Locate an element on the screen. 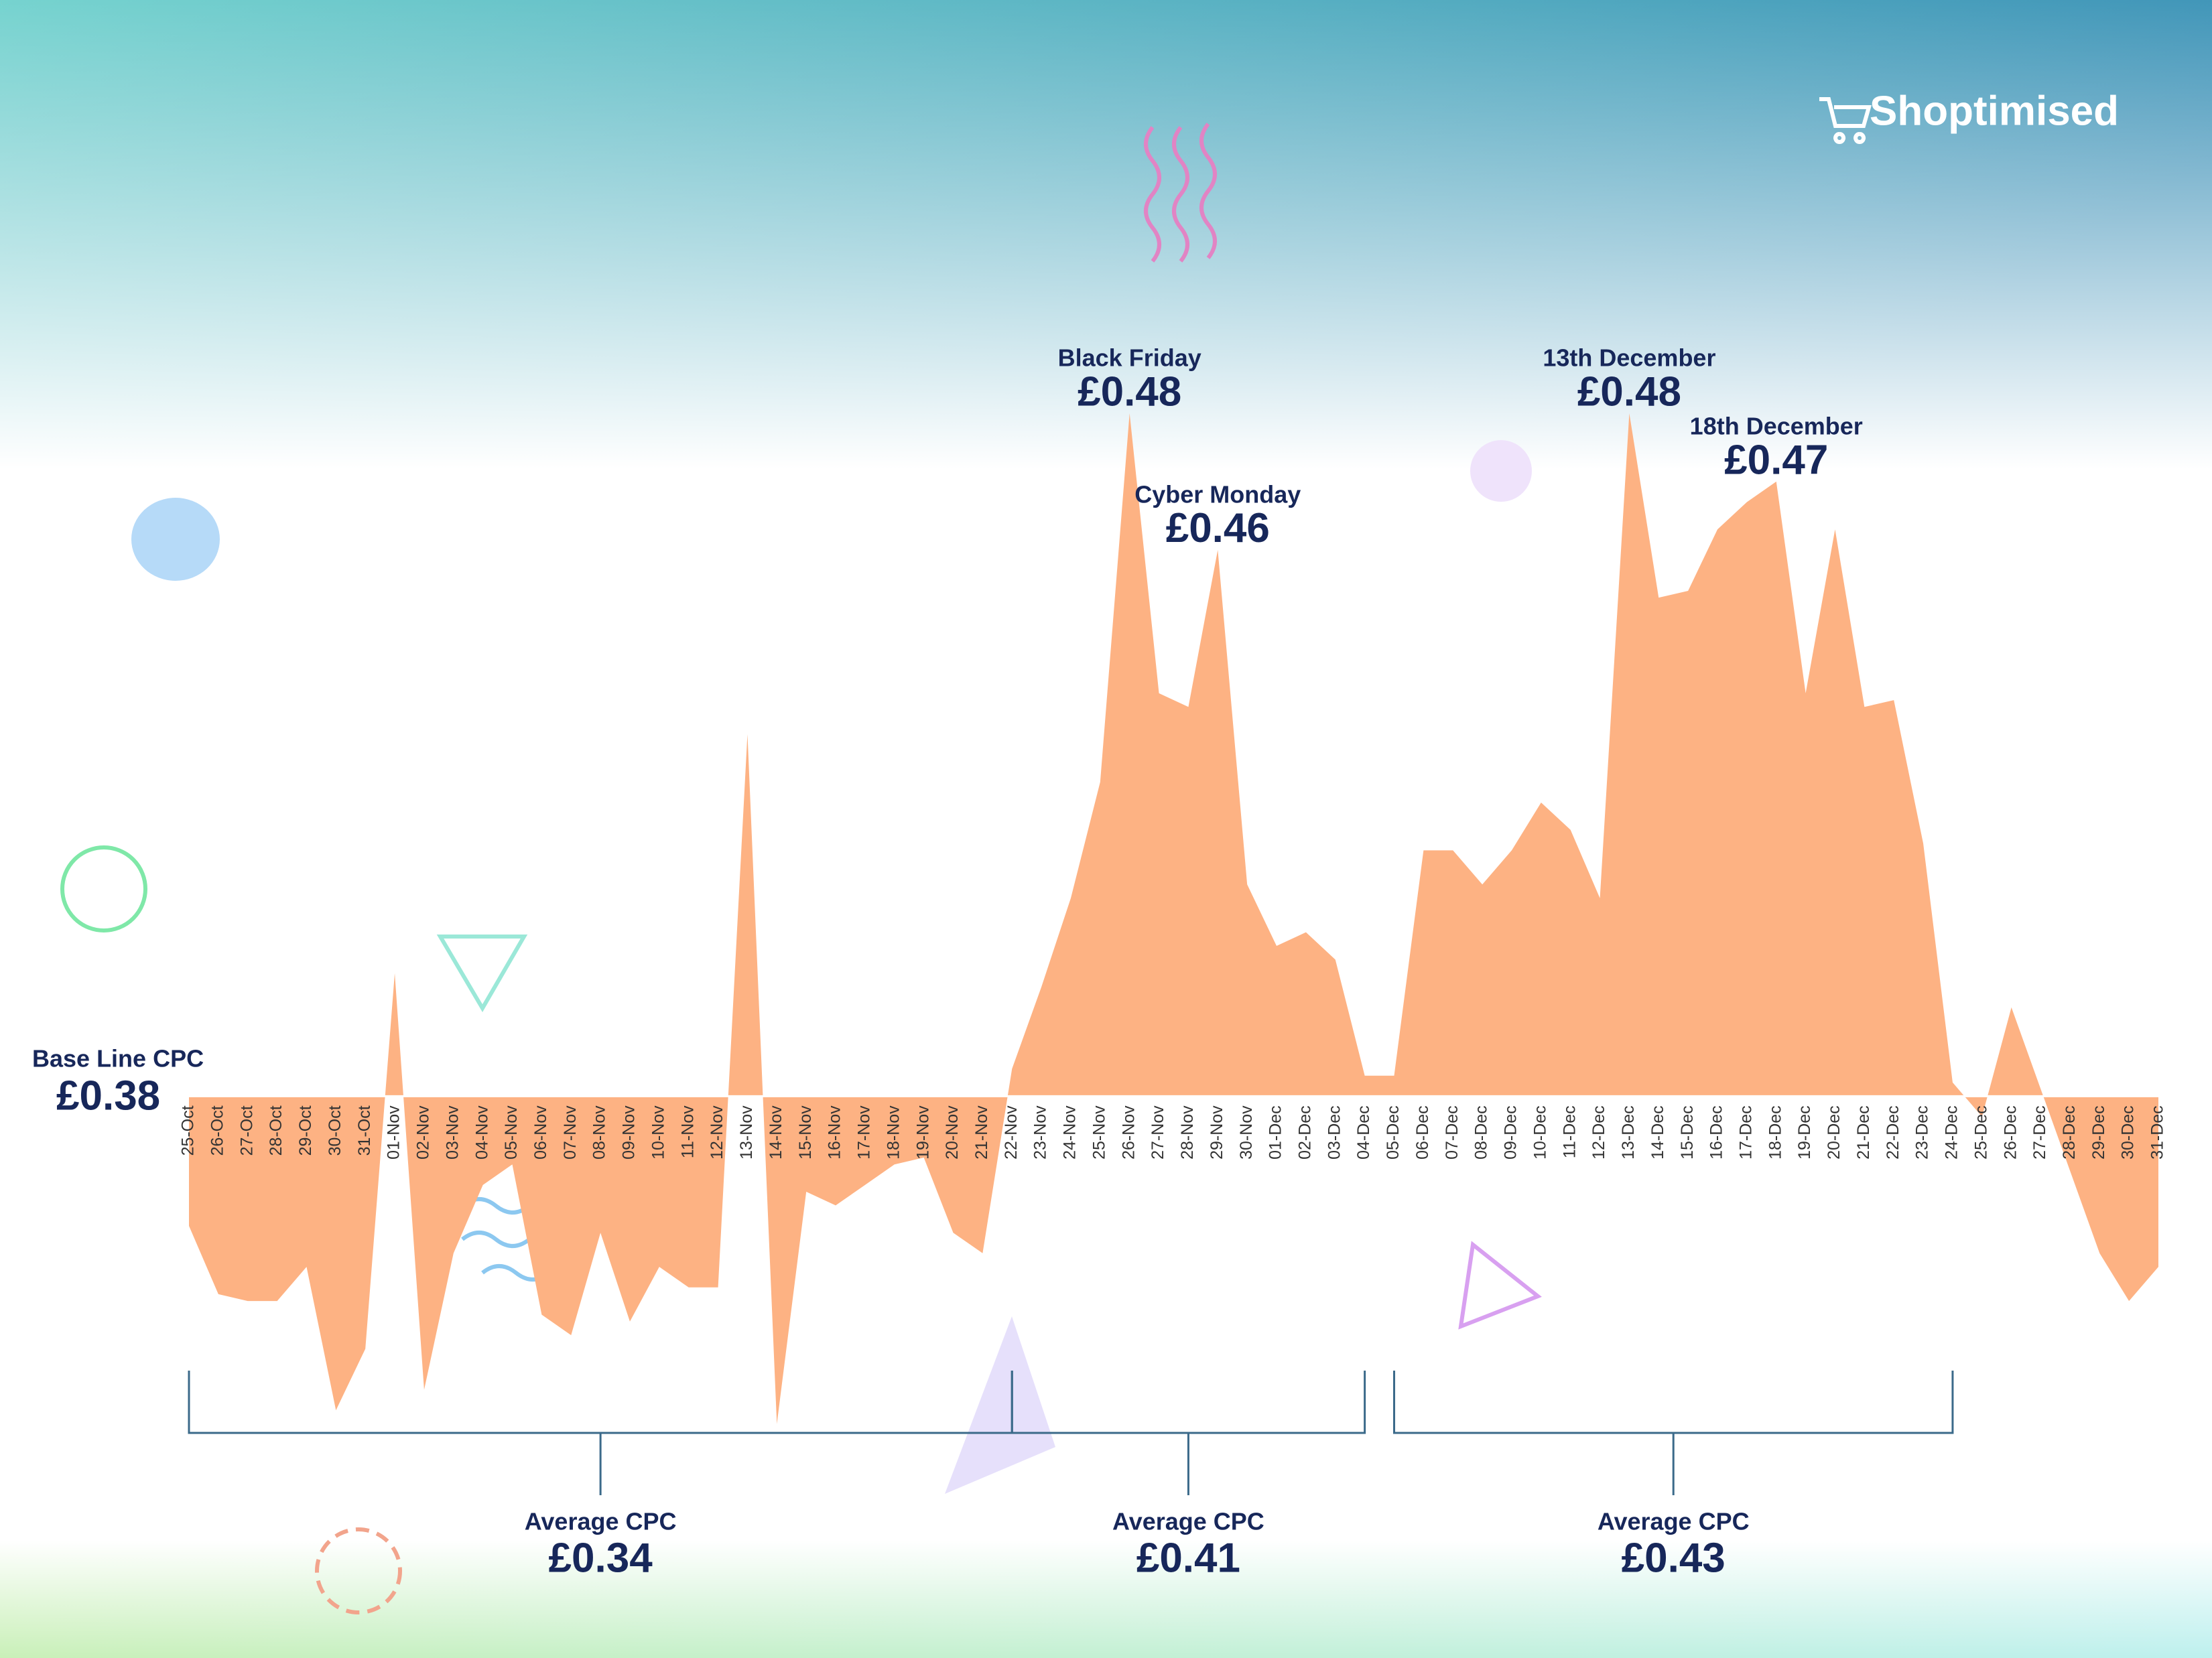 This screenshot has width=2212, height=1658. x-tick-label: 14-Dec is located at coordinates (1657, 1132).